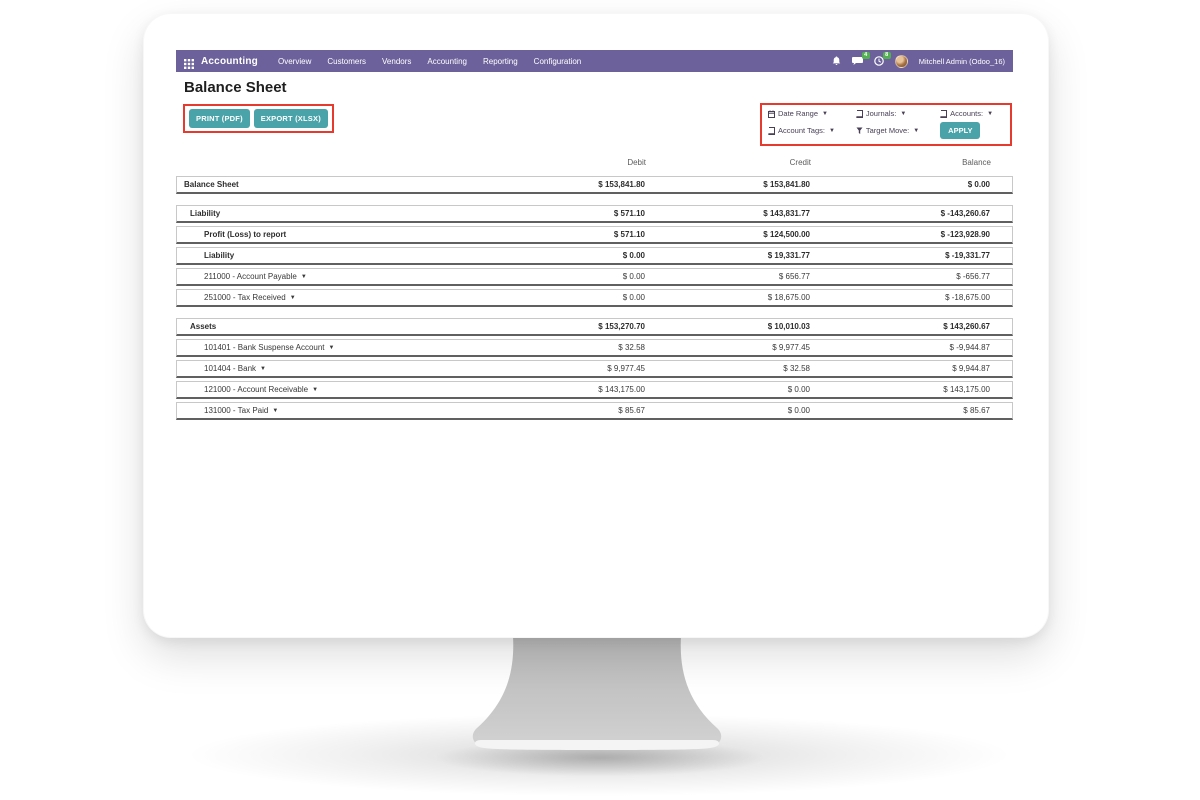 The width and height of the screenshot is (1200, 800). What do you see at coordinates (966, 326) in the screenshot?
I see `balance-value: $ 143,260.67` at bounding box center [966, 326].